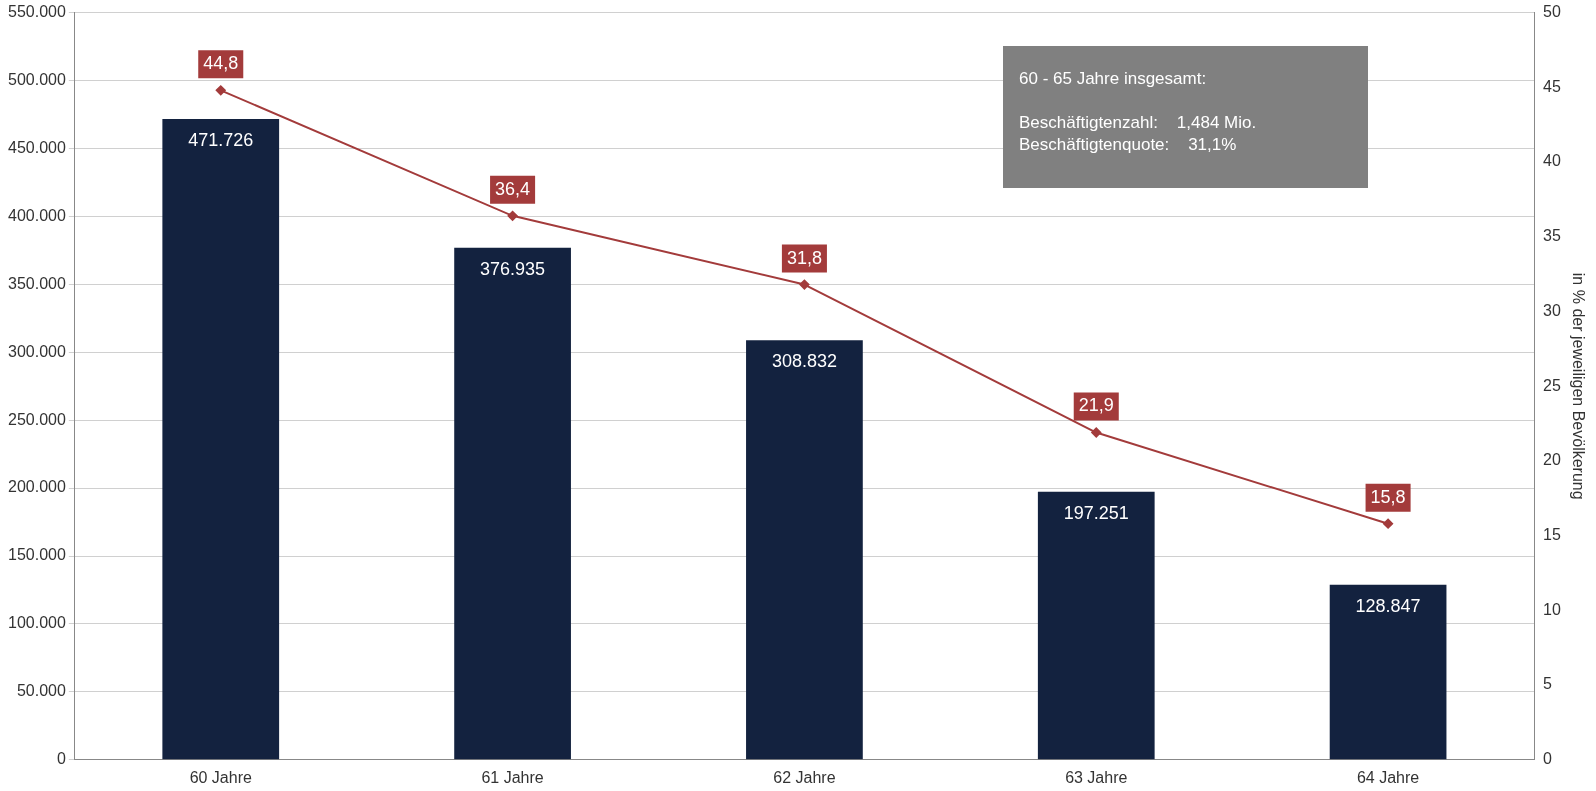  I want to click on note-box: 60 - 65 Jahre insgesamt: Beschäftigtenzahl: 1,484 Mio. Beschäftigtenquote: 31,1%, so click(1185, 117).